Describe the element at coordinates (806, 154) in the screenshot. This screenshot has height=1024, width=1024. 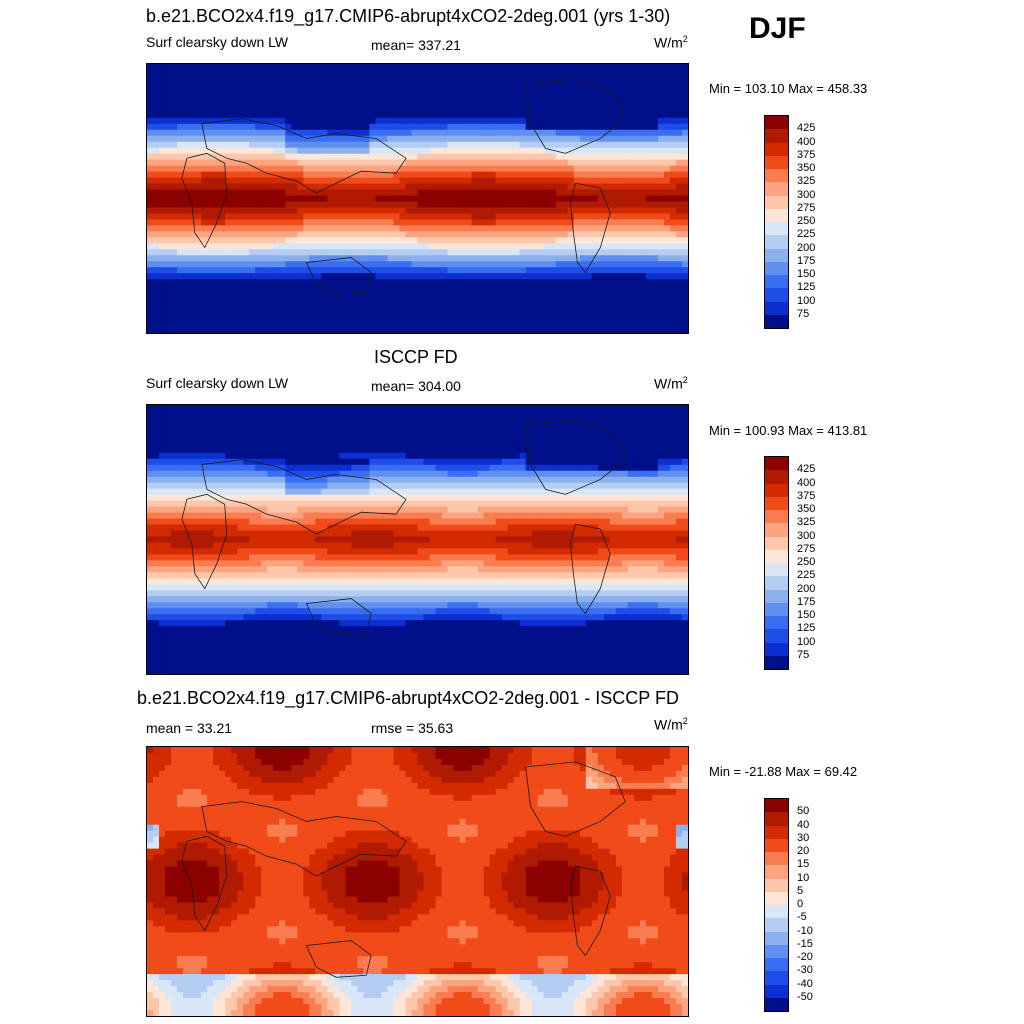
I see `colorbar-tick-label: 375` at that location.